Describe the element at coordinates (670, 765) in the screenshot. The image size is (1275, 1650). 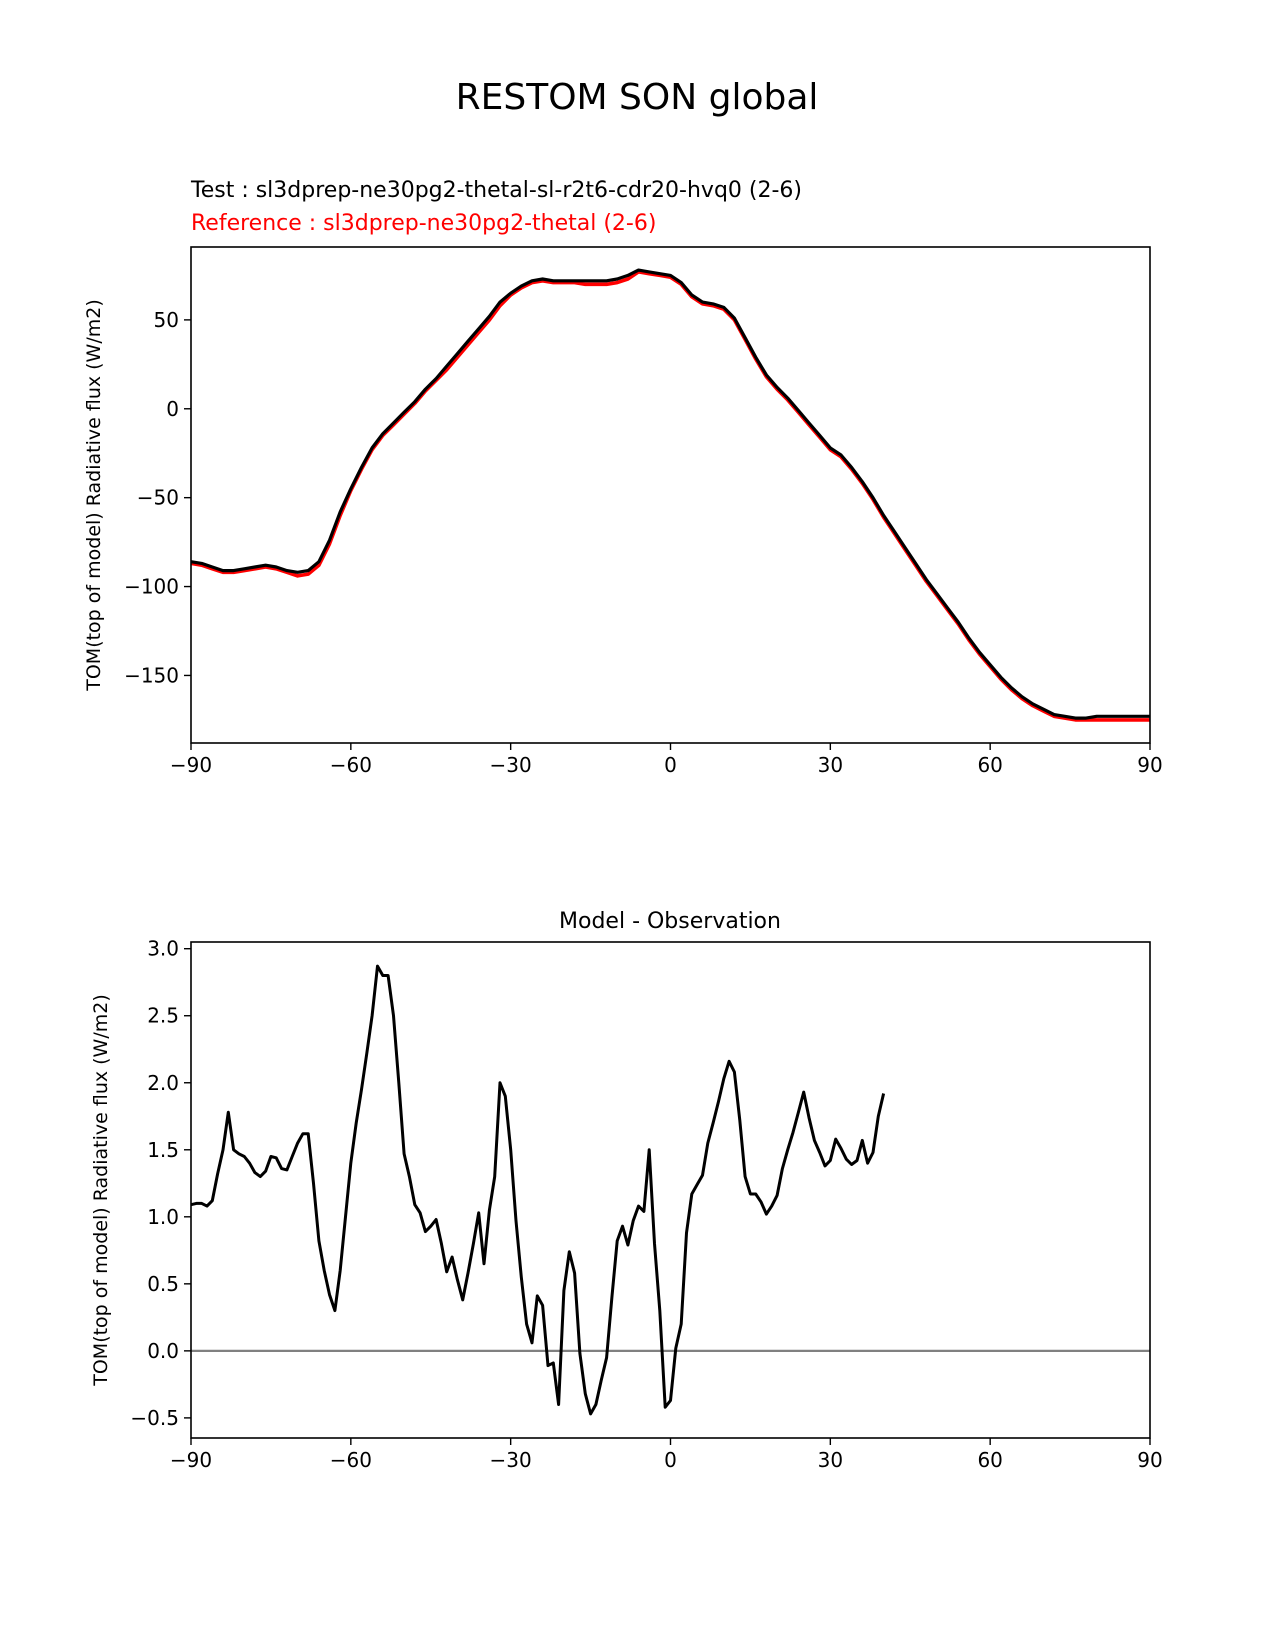
I see `top-x-tick-label: 0` at that location.